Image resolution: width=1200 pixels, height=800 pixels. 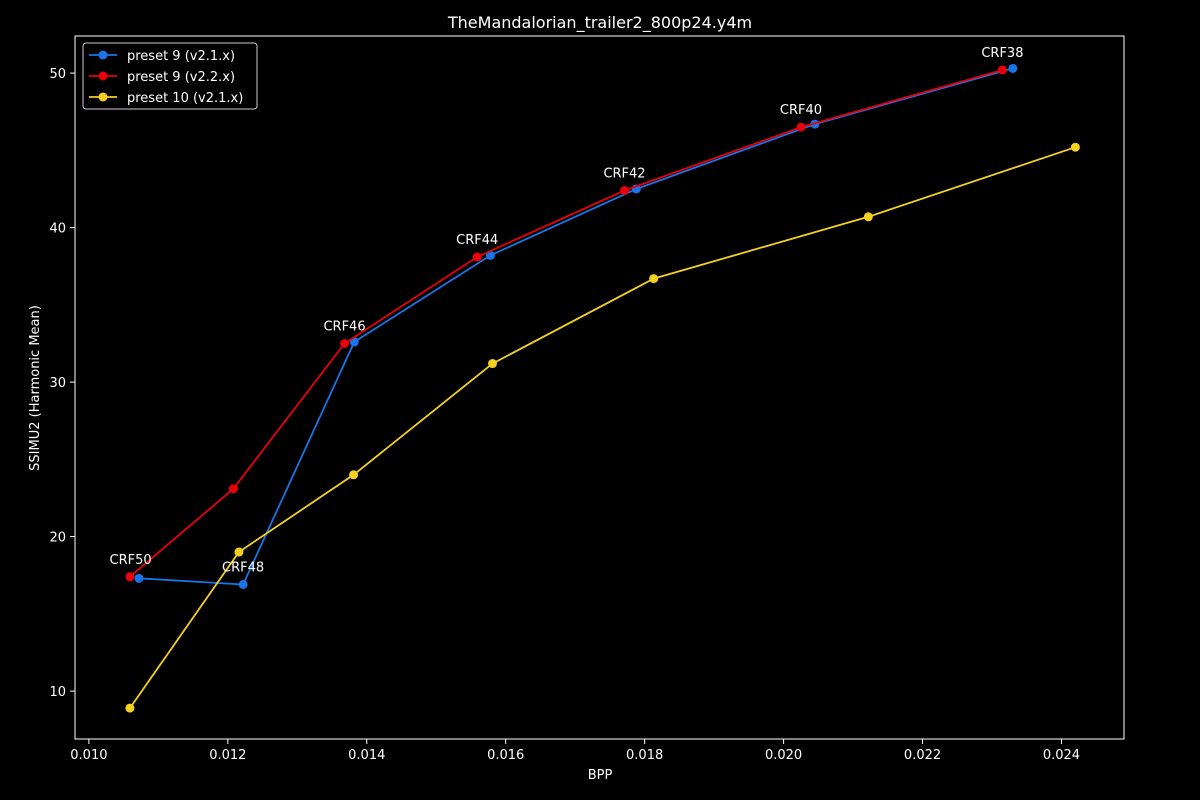 What do you see at coordinates (801, 110) in the screenshot?
I see `crf-annotation: CRF40` at bounding box center [801, 110].